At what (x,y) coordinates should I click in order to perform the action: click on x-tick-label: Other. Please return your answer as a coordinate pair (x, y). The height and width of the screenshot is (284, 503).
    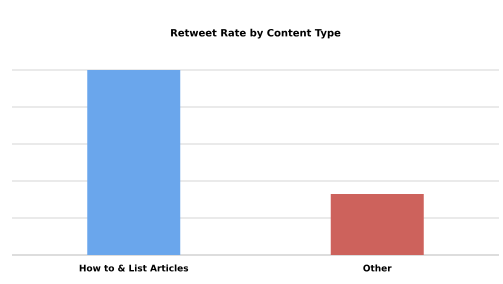
    Looking at the image, I should click on (377, 268).